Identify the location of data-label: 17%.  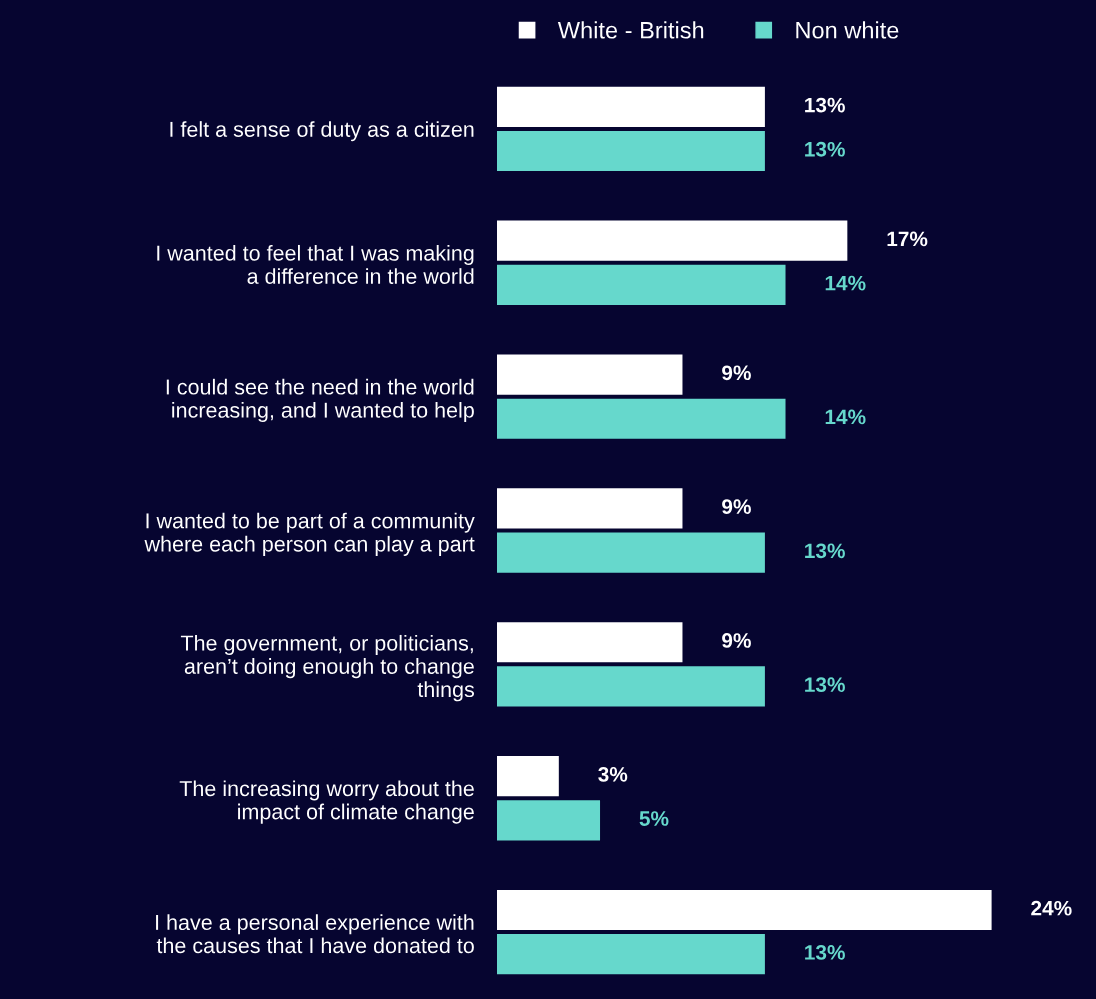
(907, 239).